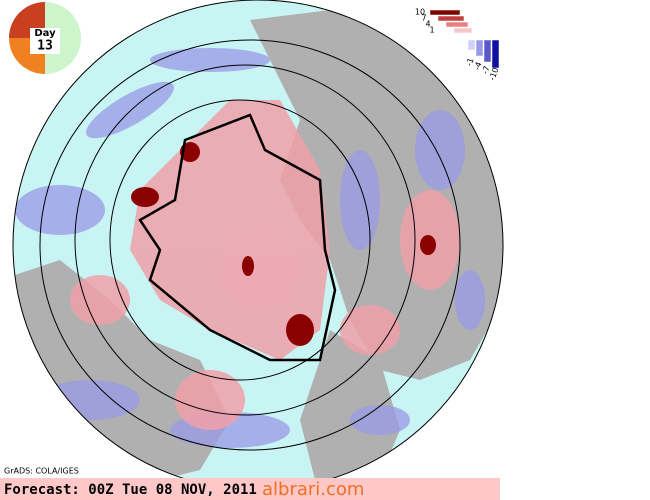  I want to click on badge-box, so click(45, 41).